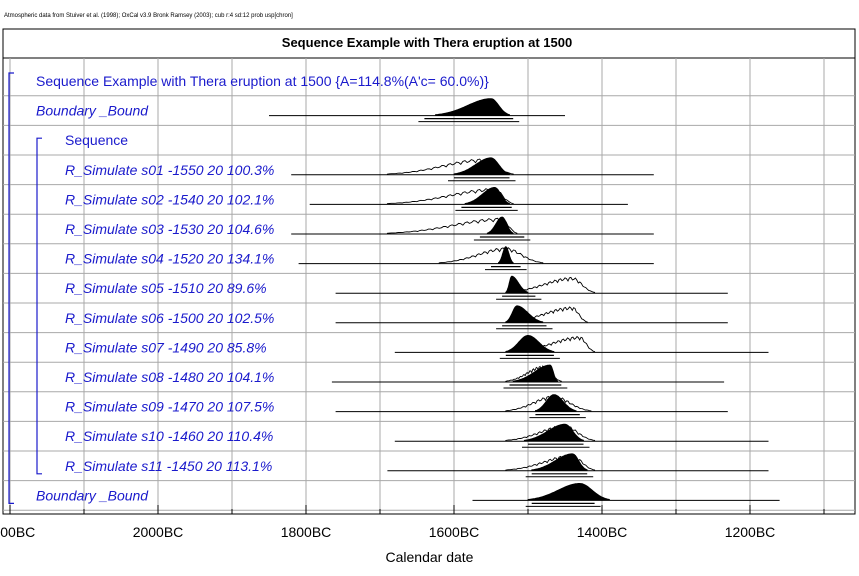  I want to click on chart-row: R_Simulate s07 -1490 20 85.8%, so click(417, 347).